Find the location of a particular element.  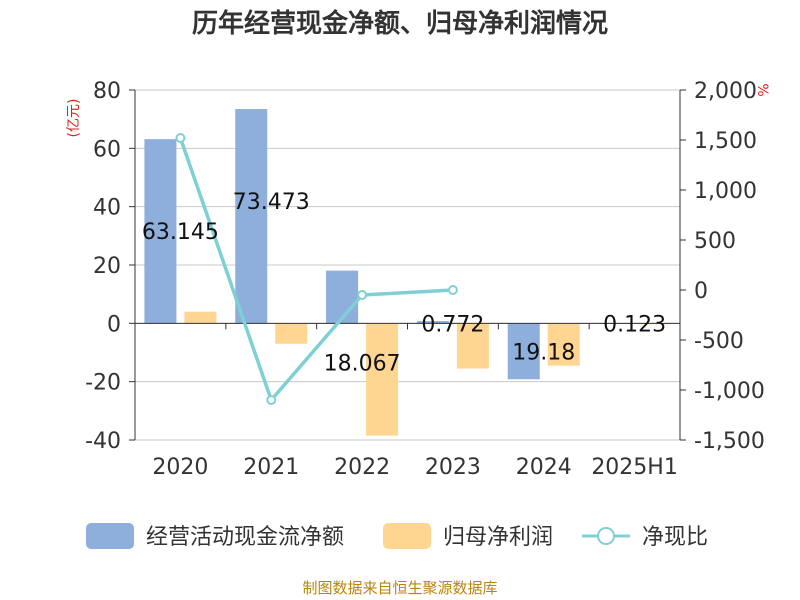

netprofit-bar-2020 is located at coordinates (200, 317).